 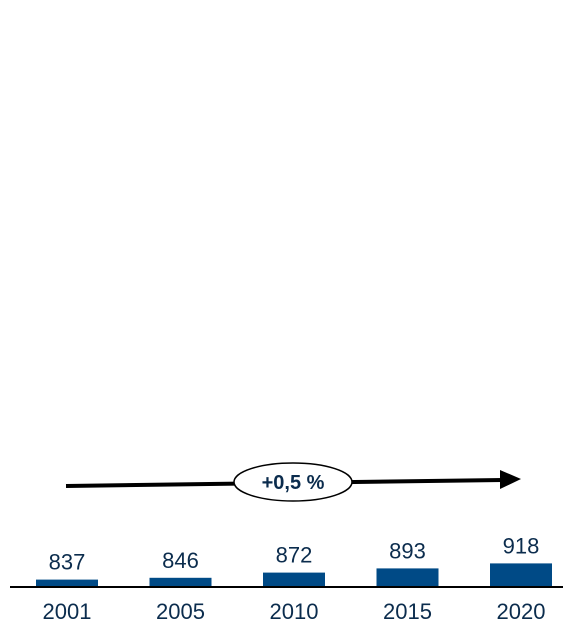 What do you see at coordinates (180, 560) in the screenshot?
I see `value-label-2005: 846` at bounding box center [180, 560].